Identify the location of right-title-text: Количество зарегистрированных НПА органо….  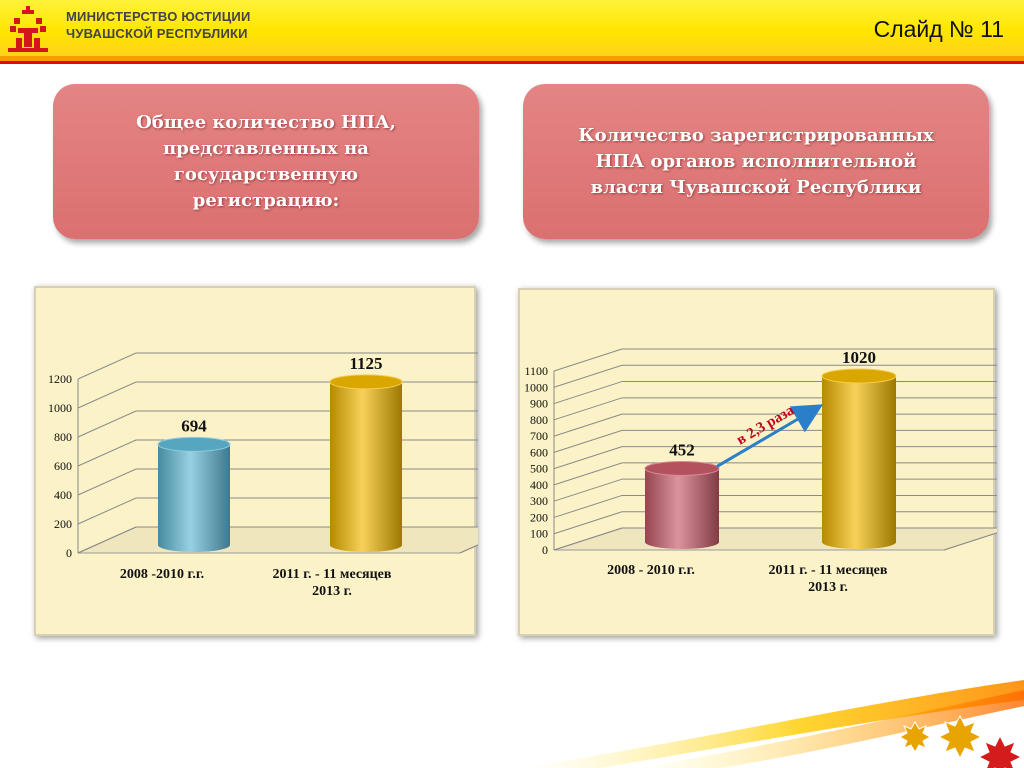
(756, 161).